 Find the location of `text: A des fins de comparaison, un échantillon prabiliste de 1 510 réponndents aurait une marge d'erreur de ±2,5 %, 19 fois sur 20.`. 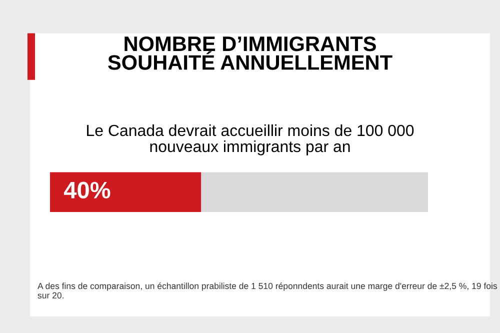

text: A des fins de comparaison, un échantillon prabiliste de 1 510 réponndents aurait une marge d'erreur de ±2,5 %, 19 fois sur 20. is located at coordinates (267, 290).